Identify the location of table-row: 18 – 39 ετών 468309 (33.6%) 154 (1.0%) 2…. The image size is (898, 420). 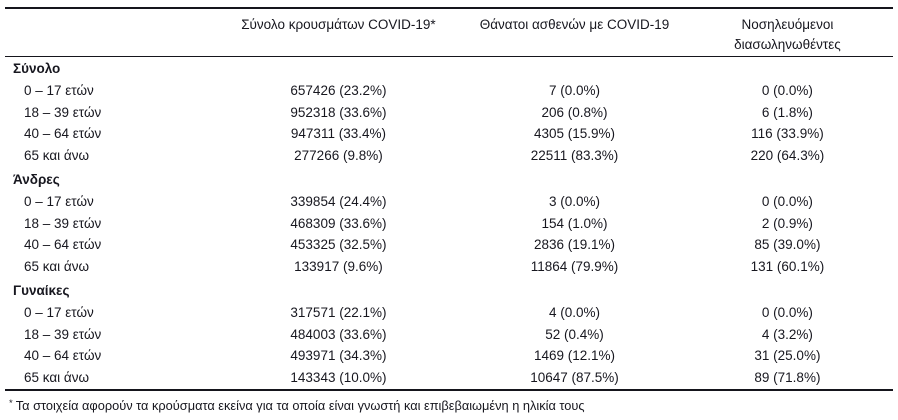
(449, 224).